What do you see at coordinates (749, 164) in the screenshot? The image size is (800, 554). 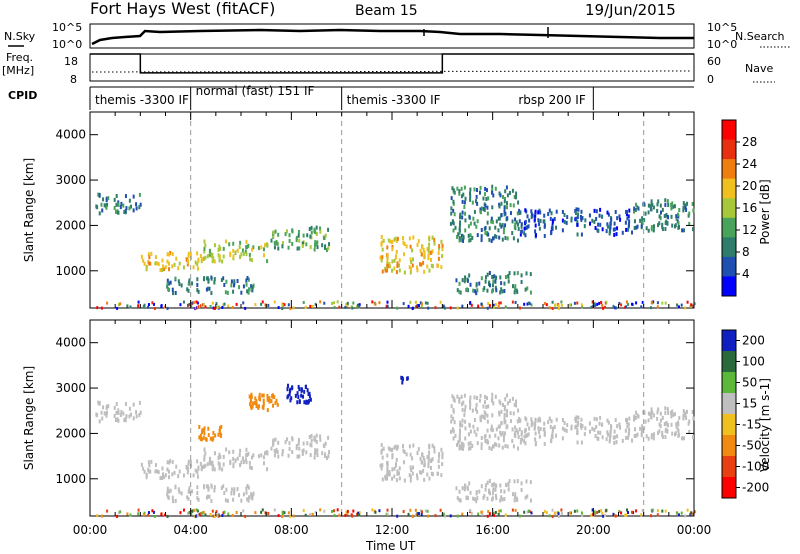 I see `colorbar-tick-label: 24` at bounding box center [749, 164].